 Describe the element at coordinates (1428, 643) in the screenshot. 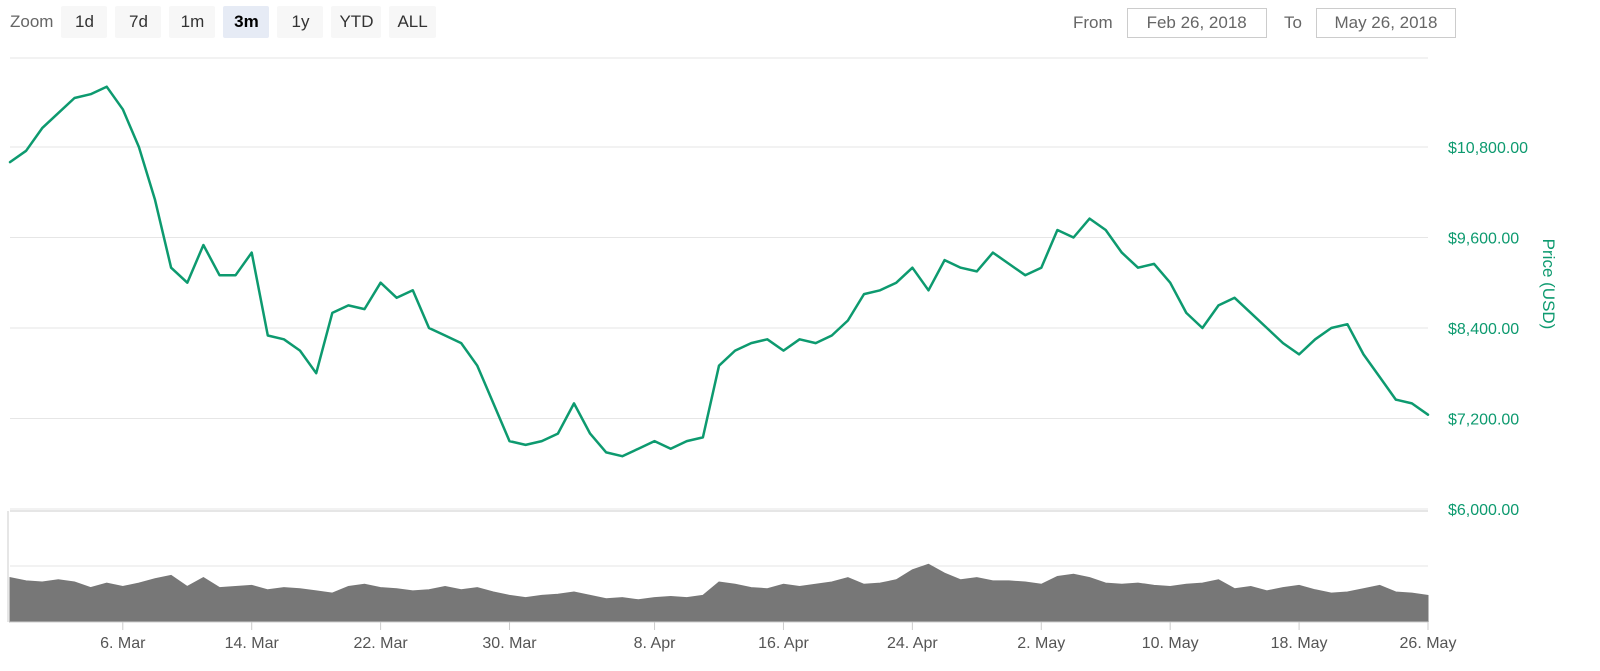

I see `x-tick-label: 26. May` at that location.